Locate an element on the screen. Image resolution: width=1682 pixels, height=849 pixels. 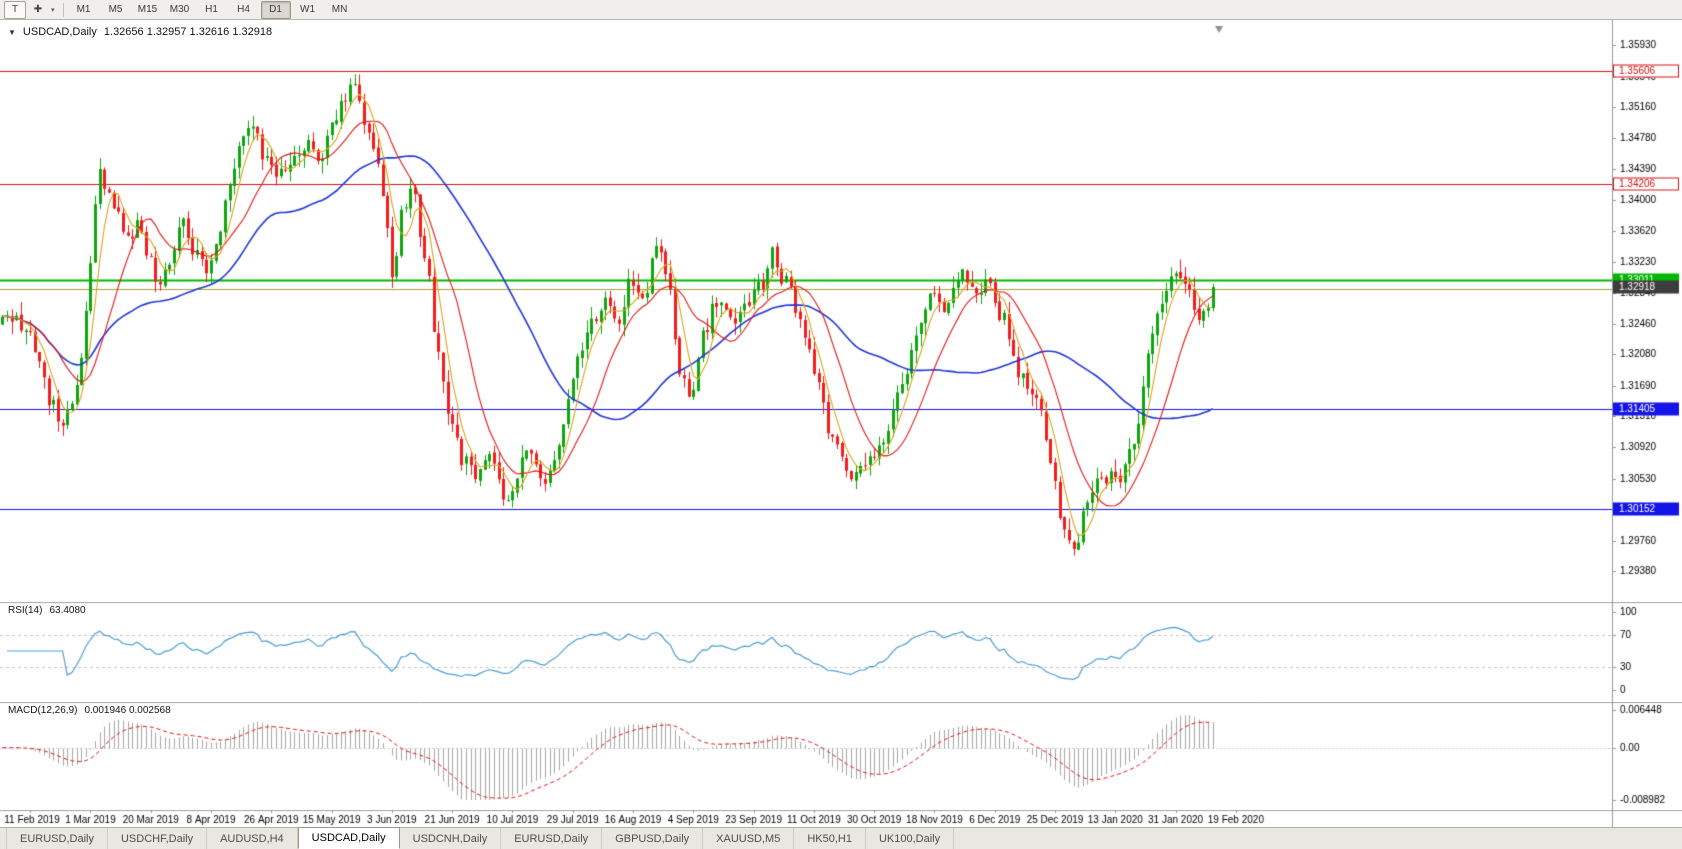
macd-canvas is located at coordinates (841, 756).